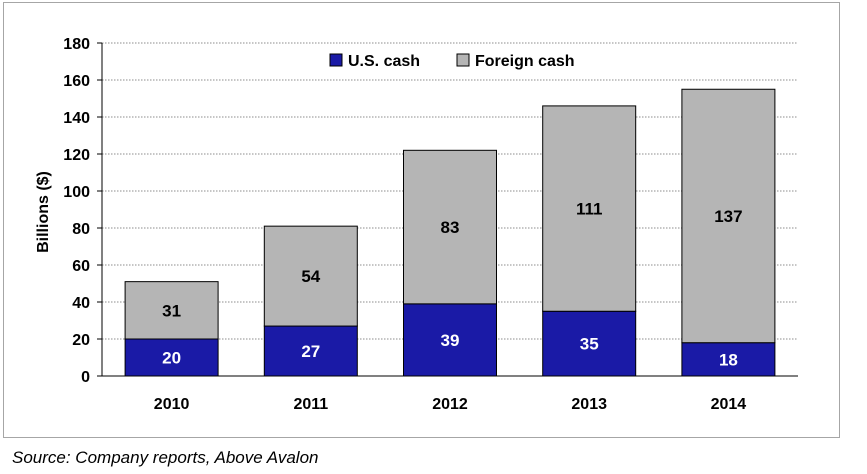 The image size is (867, 474). What do you see at coordinates (452, 61) in the screenshot?
I see `legend: U.S. cash Foreign cash` at bounding box center [452, 61].